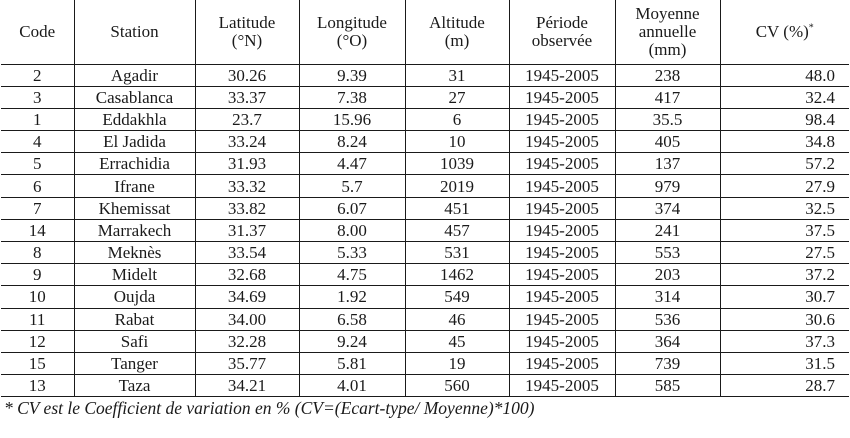 The width and height of the screenshot is (850, 438). What do you see at coordinates (457, 319) in the screenshot?
I see `cell-altitude: 46` at bounding box center [457, 319].